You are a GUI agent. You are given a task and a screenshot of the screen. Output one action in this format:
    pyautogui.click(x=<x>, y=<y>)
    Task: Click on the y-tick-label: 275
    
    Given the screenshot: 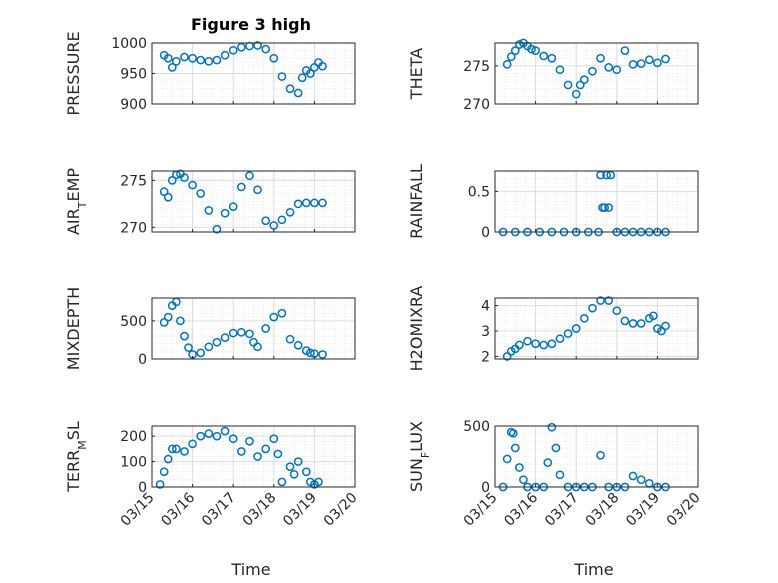 What is the action you would take?
    pyautogui.click(x=133, y=181)
    